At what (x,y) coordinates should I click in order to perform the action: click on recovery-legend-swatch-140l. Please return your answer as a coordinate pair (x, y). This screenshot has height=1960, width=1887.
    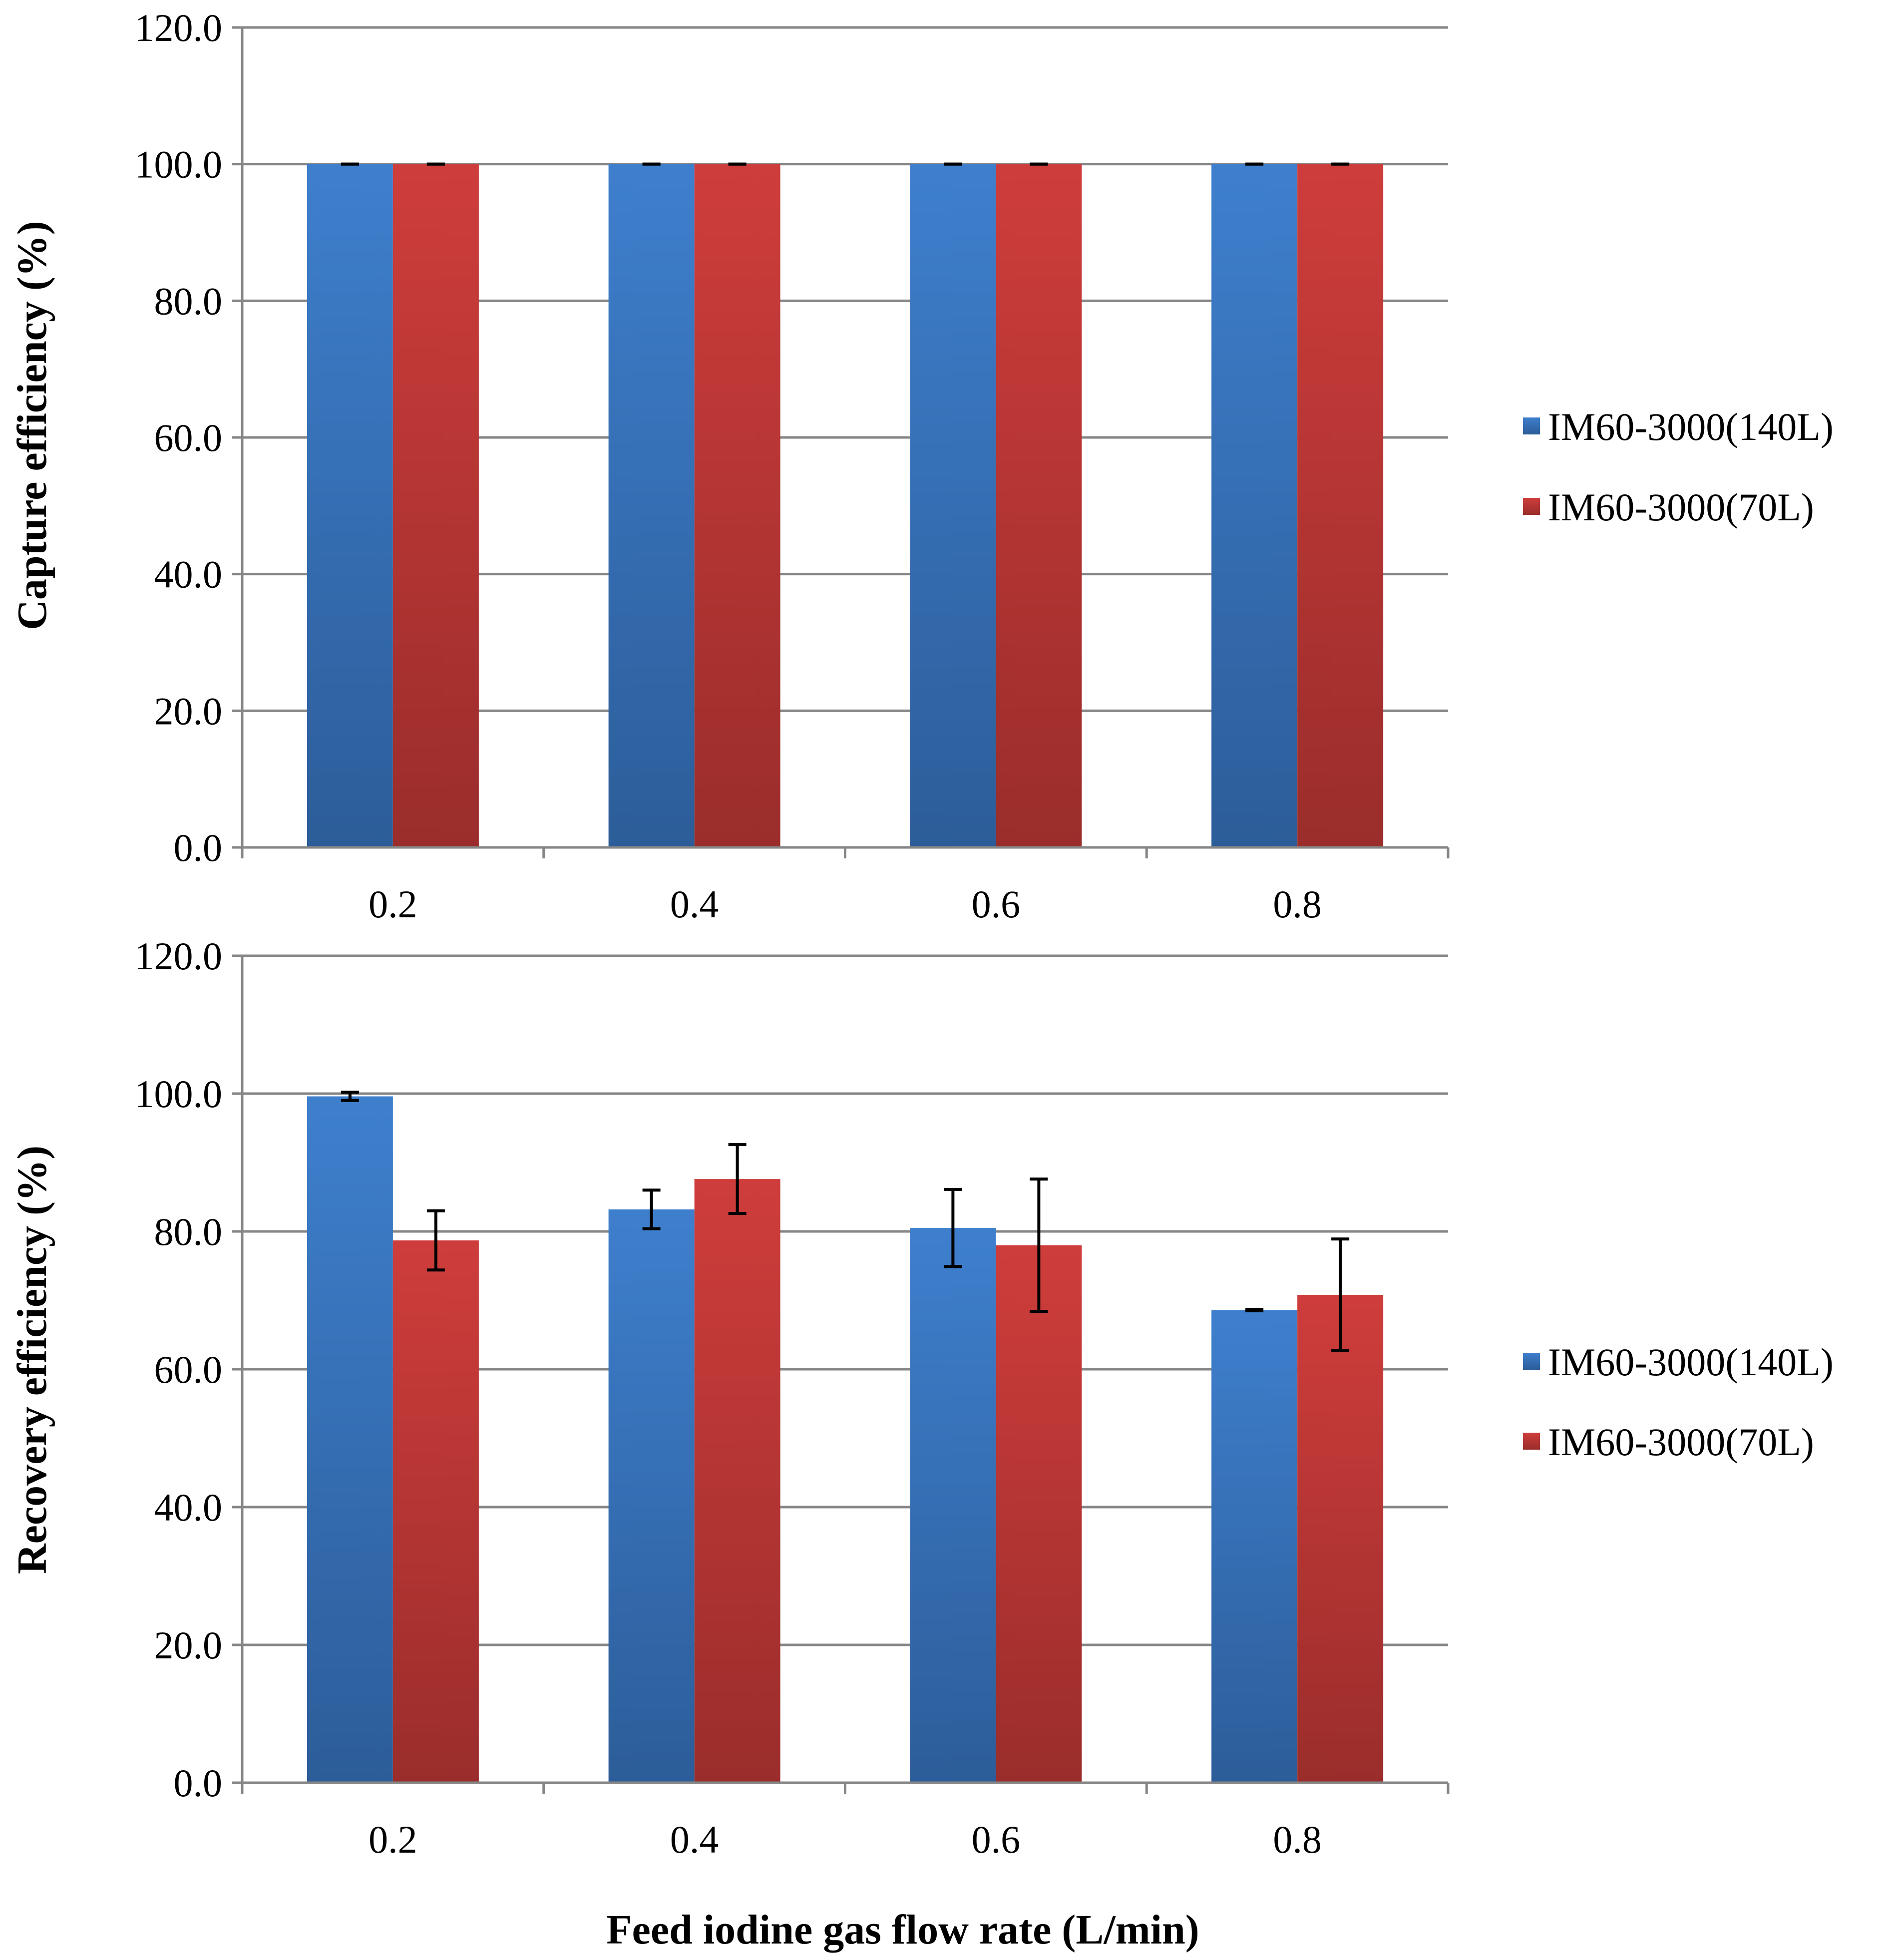
    Looking at the image, I should click on (1531, 1361).